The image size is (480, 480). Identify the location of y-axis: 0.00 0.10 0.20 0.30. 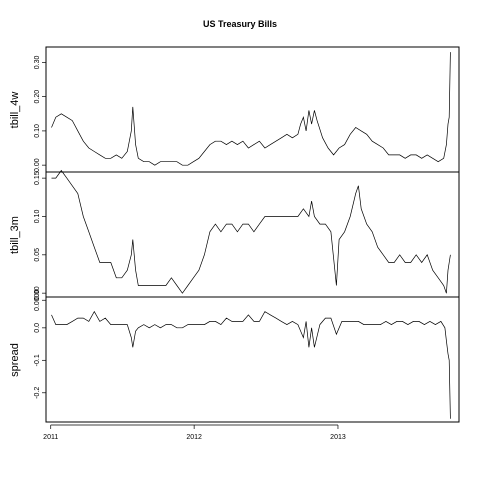
(40, 113).